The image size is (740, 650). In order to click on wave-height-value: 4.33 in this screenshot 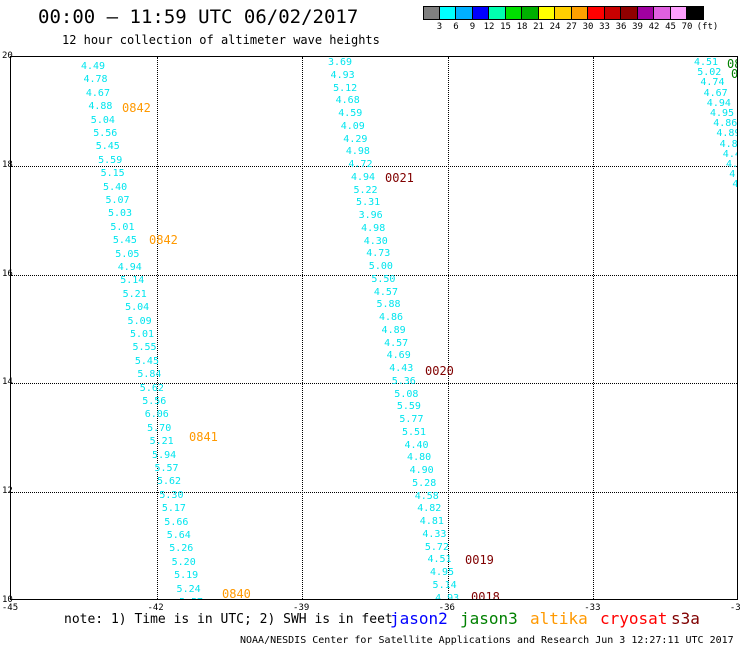, I will do `click(434, 534)`.